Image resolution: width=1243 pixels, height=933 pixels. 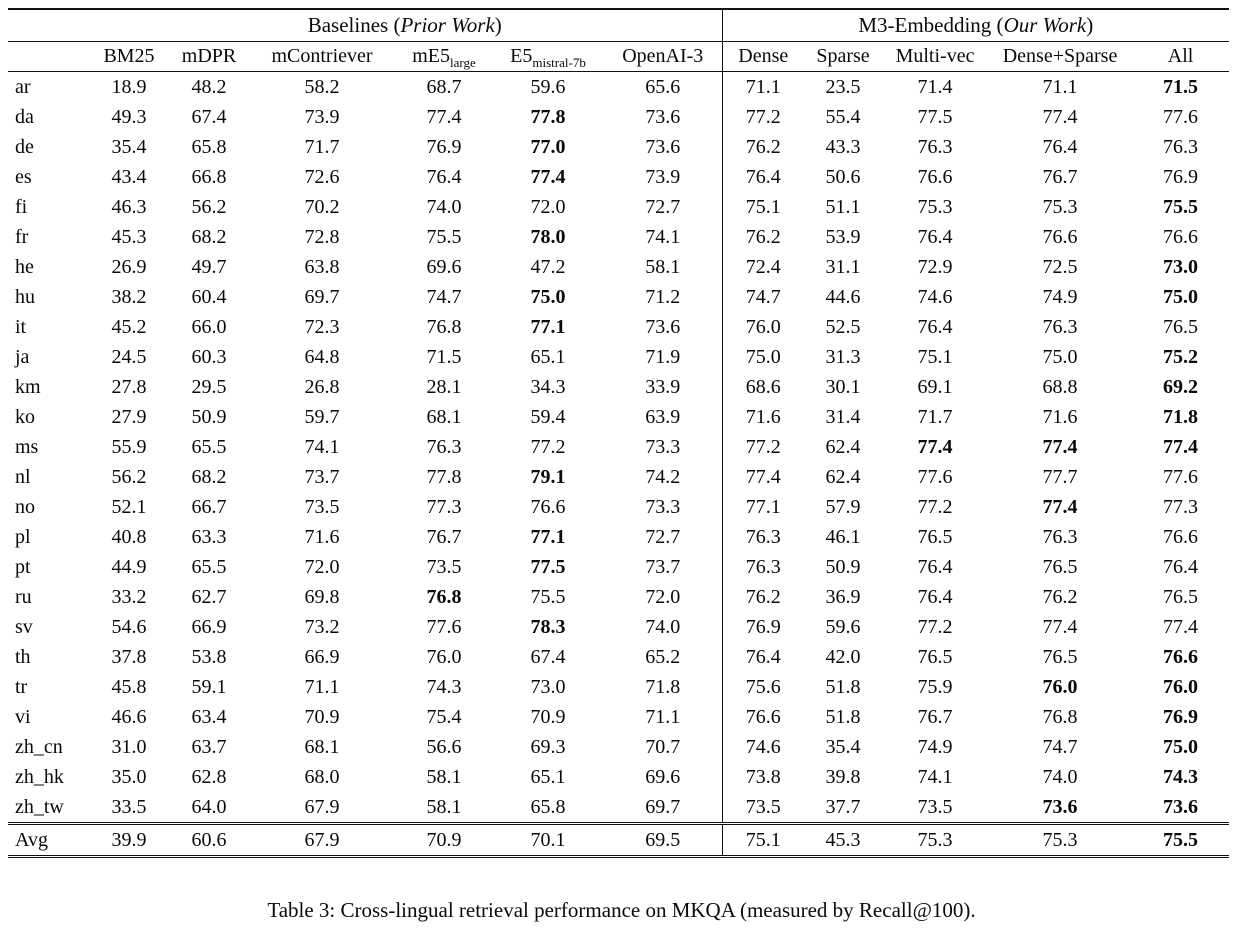 I want to click on table-cell: 71.1, so click(x=322, y=686).